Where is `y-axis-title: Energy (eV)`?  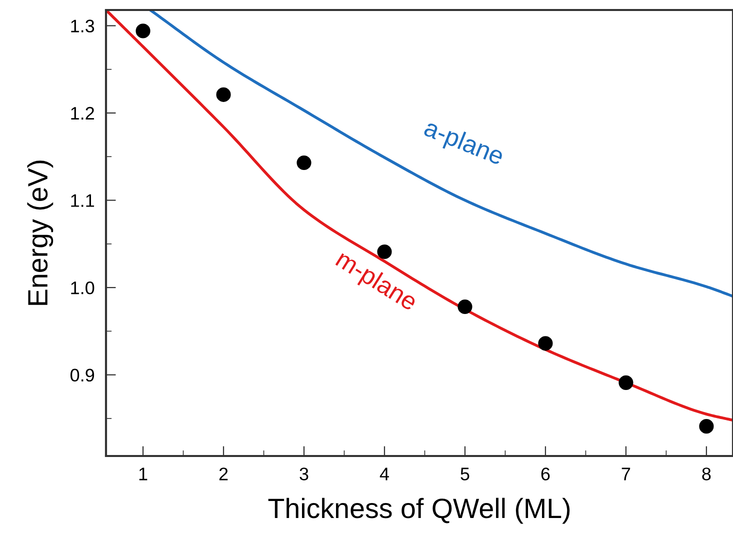 y-axis-title: Energy (eV) is located at coordinates (40, 232).